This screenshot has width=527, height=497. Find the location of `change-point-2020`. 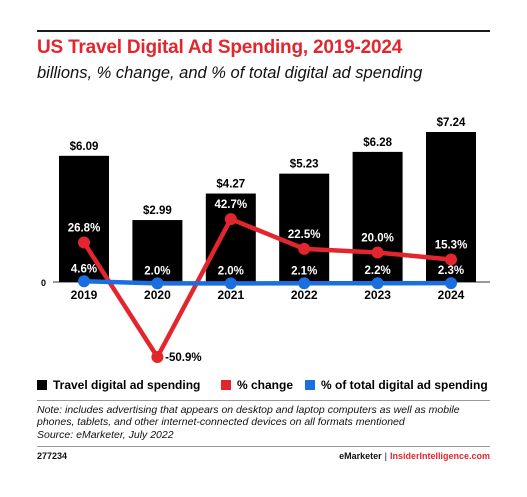

change-point-2020 is located at coordinates (157, 357).